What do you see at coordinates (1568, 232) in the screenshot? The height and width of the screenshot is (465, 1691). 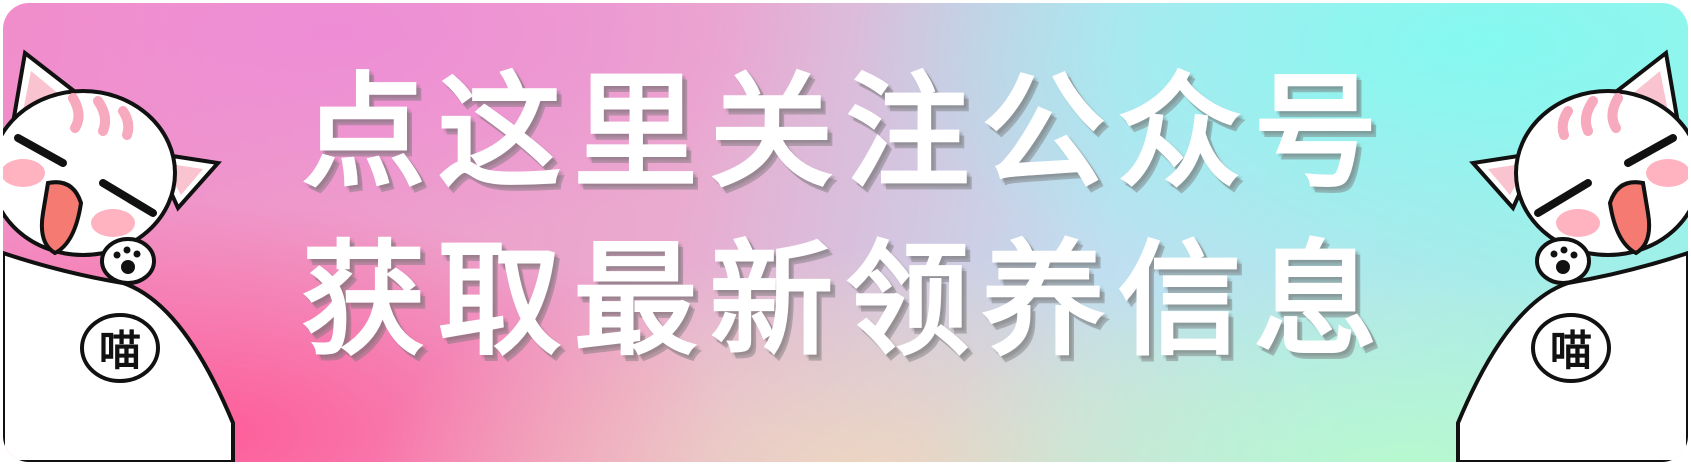 I see `cartoon-cat-right: 喵` at bounding box center [1568, 232].